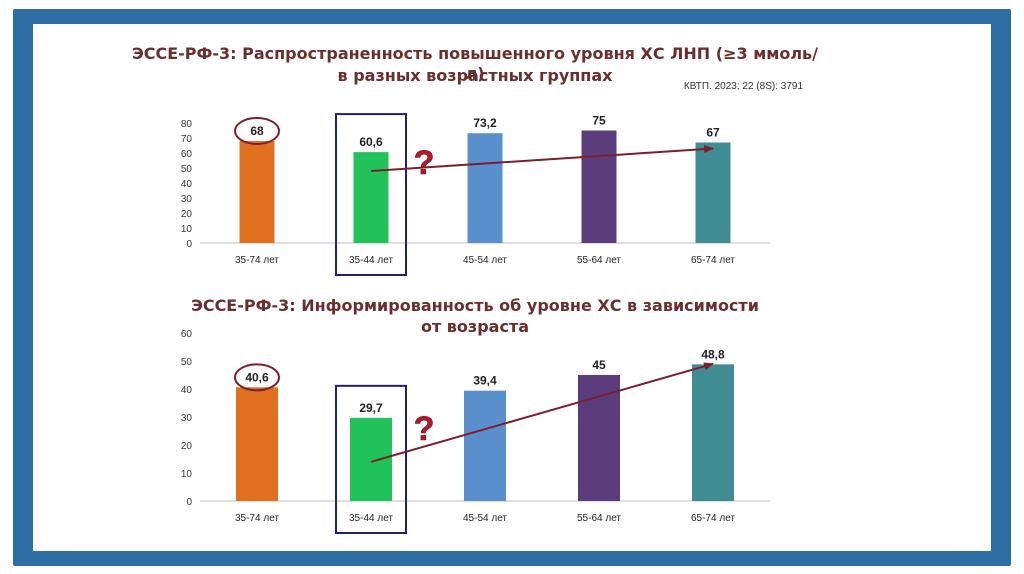 The width and height of the screenshot is (1024, 574). Describe the element at coordinates (371, 408) in the screenshot. I see `chart2-value-label: 29,7` at that location.